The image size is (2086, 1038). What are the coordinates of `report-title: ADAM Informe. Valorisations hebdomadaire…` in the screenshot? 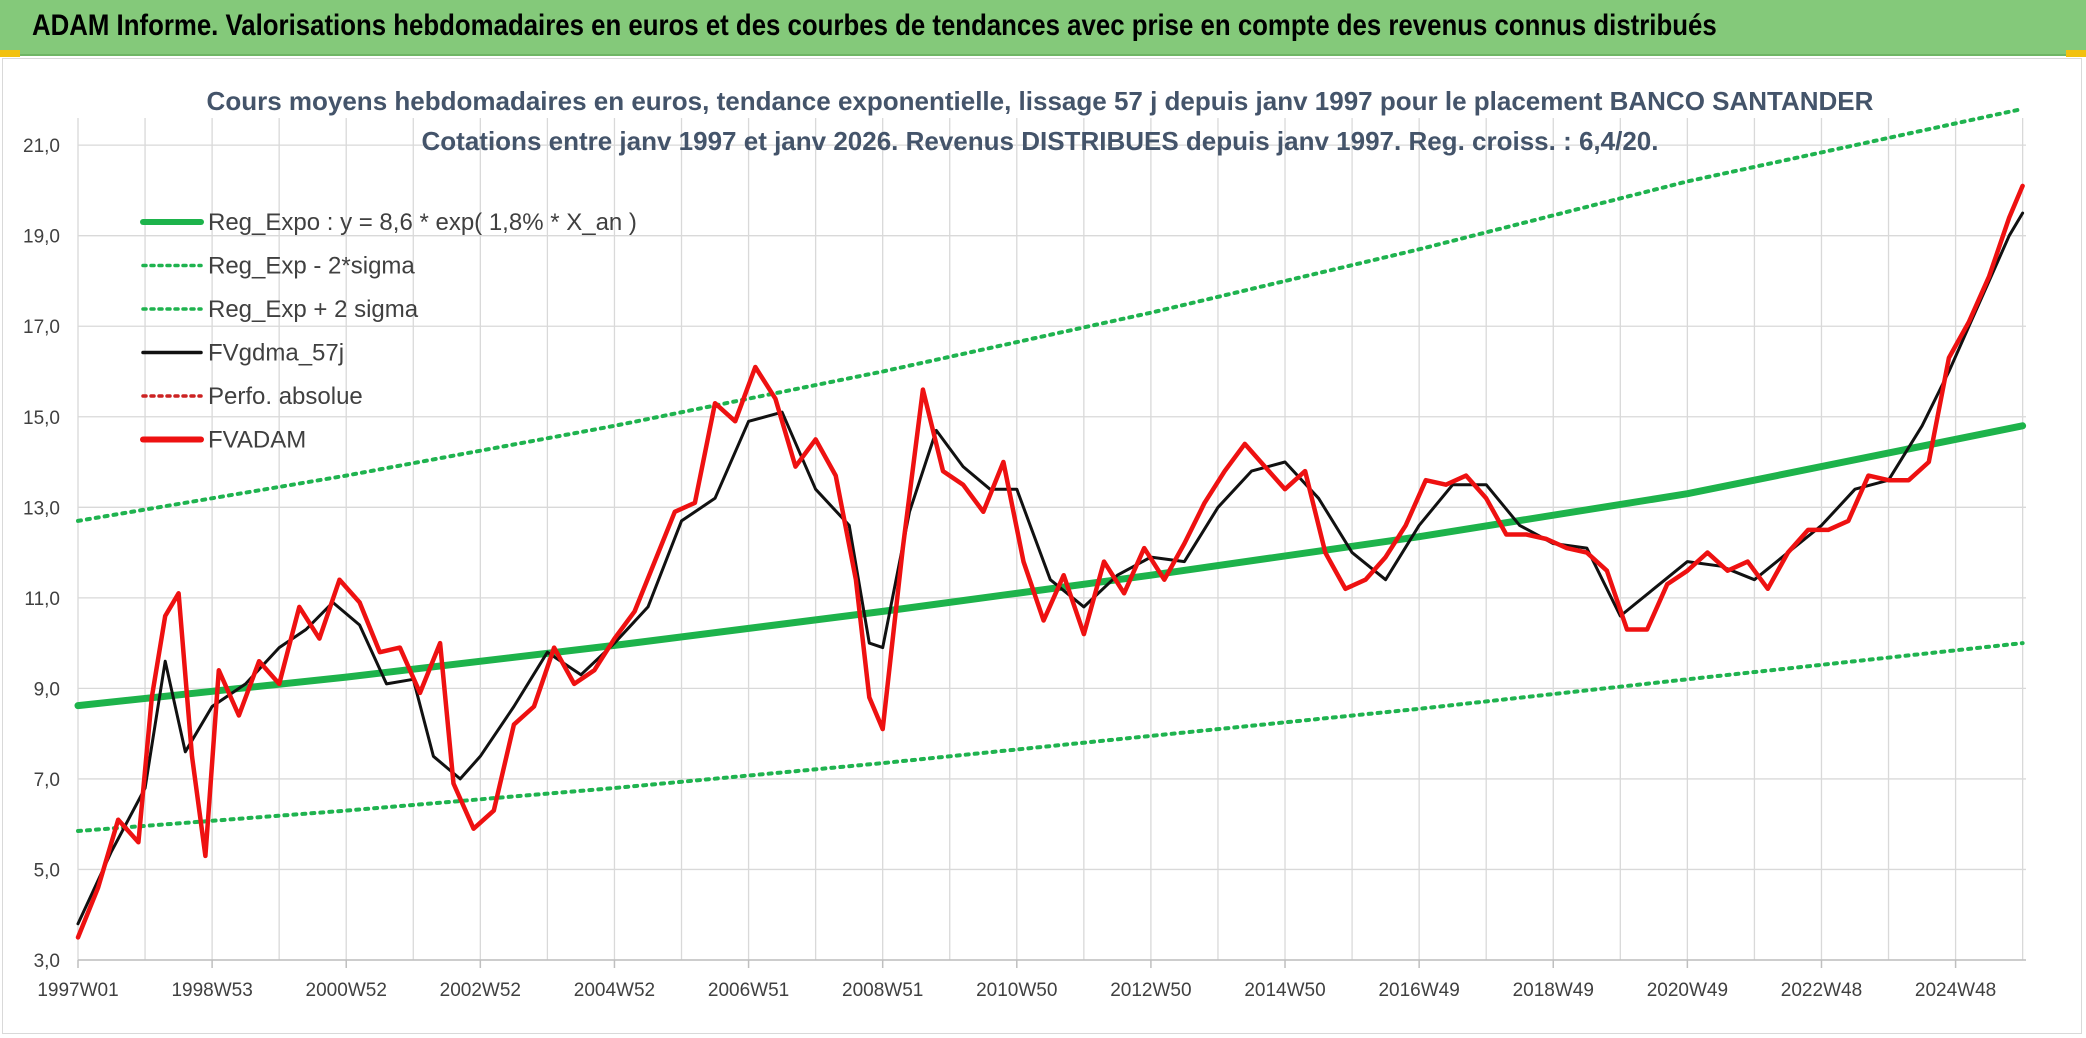 It's located at (874, 25).